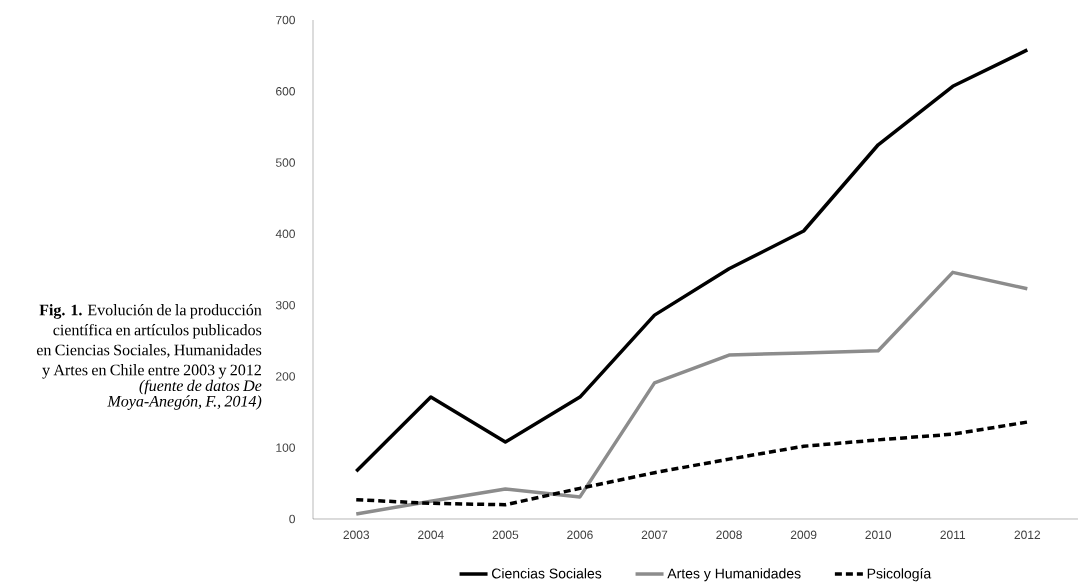 Image resolution: width=1078 pixels, height=587 pixels. I want to click on y-tick-label: 600, so click(286, 91).